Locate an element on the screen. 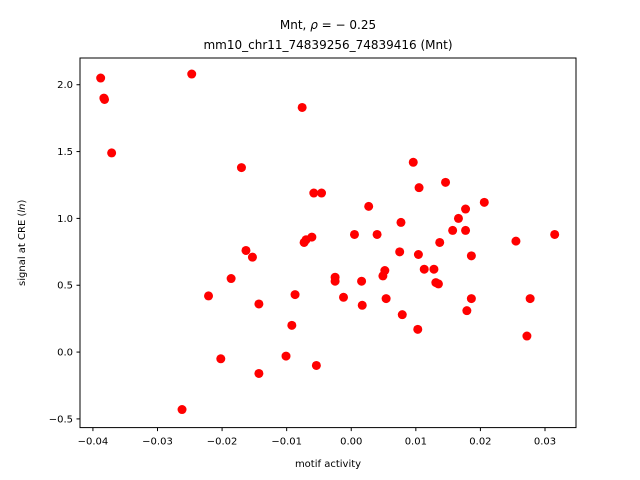  y-tick-label: −0.5 is located at coordinates (61, 419).